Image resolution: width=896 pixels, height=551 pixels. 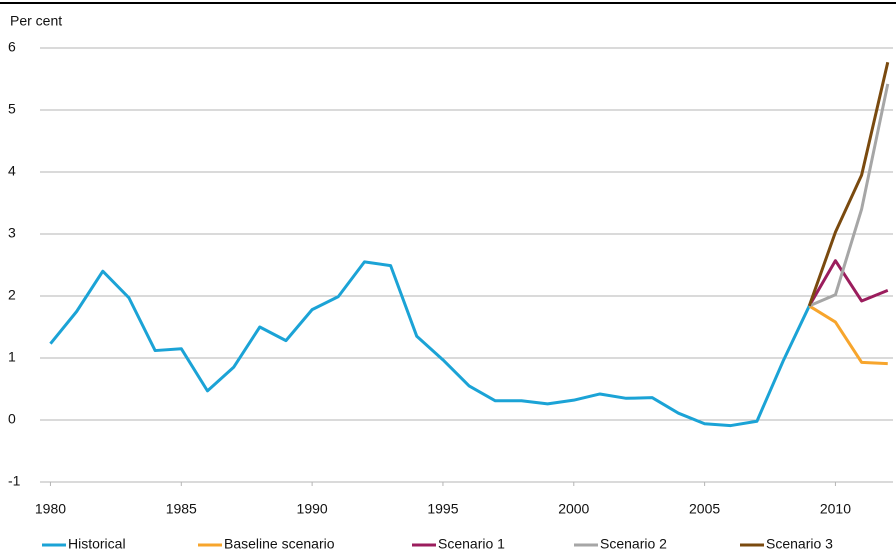 I want to click on x-tick-label: 1990, so click(x=312, y=509).